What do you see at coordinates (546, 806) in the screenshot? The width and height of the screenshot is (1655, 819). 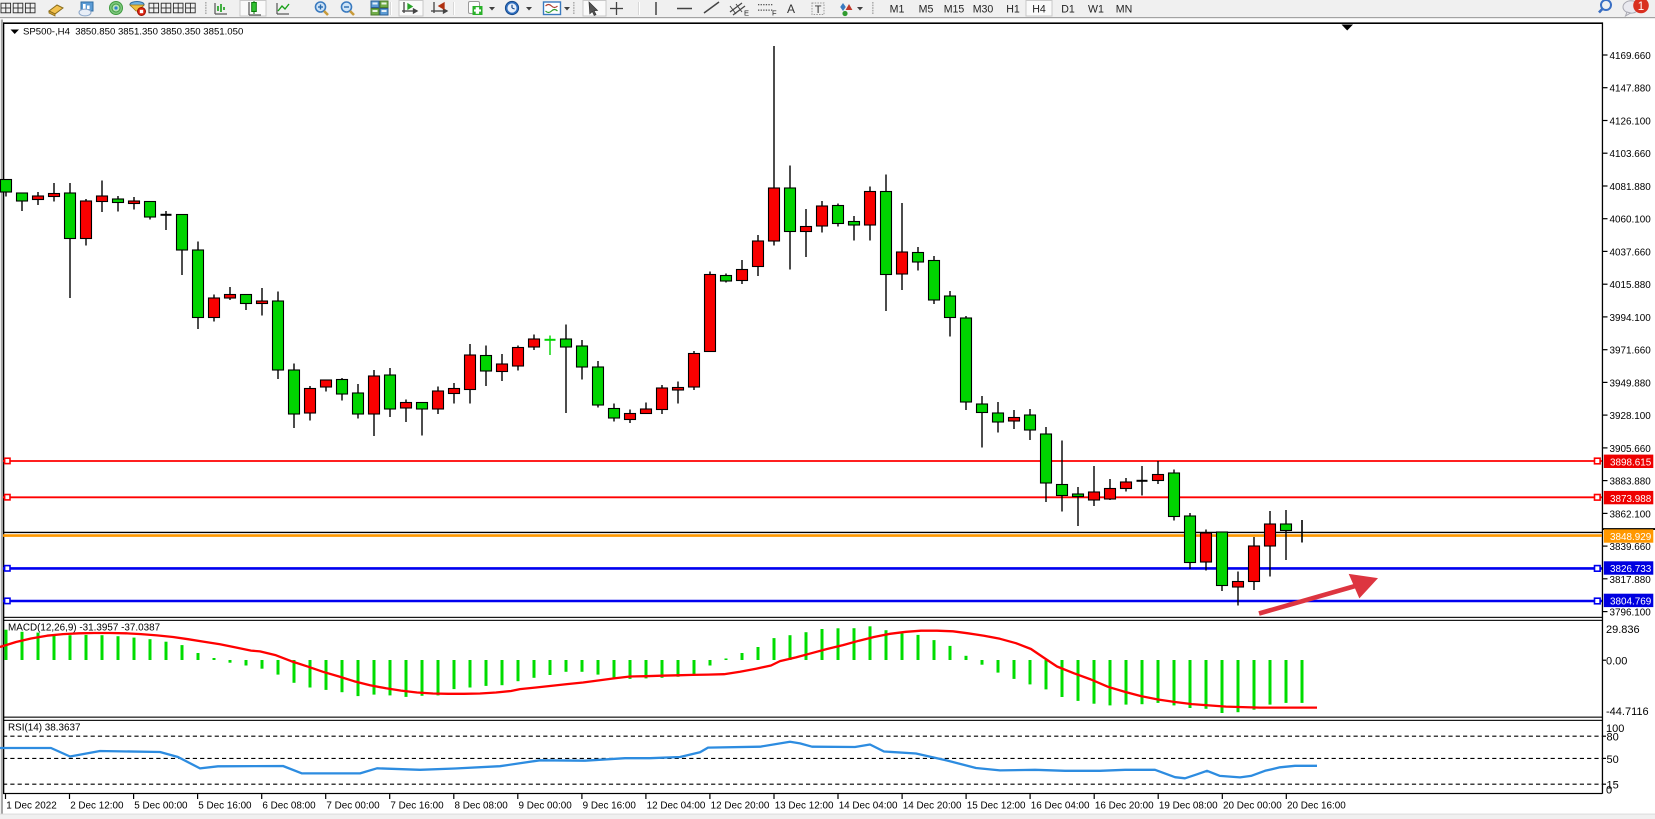 I see `svg-text: 9 Dec 00:00` at bounding box center [546, 806].